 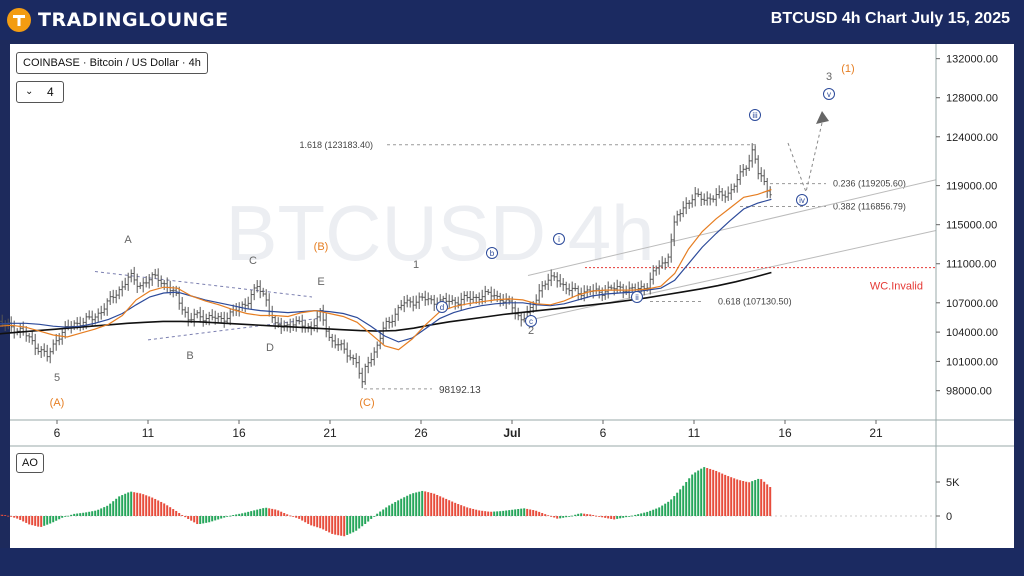 What do you see at coordinates (972, 60) in the screenshot?
I see `price-tick-label: 132000.00` at bounding box center [972, 60].